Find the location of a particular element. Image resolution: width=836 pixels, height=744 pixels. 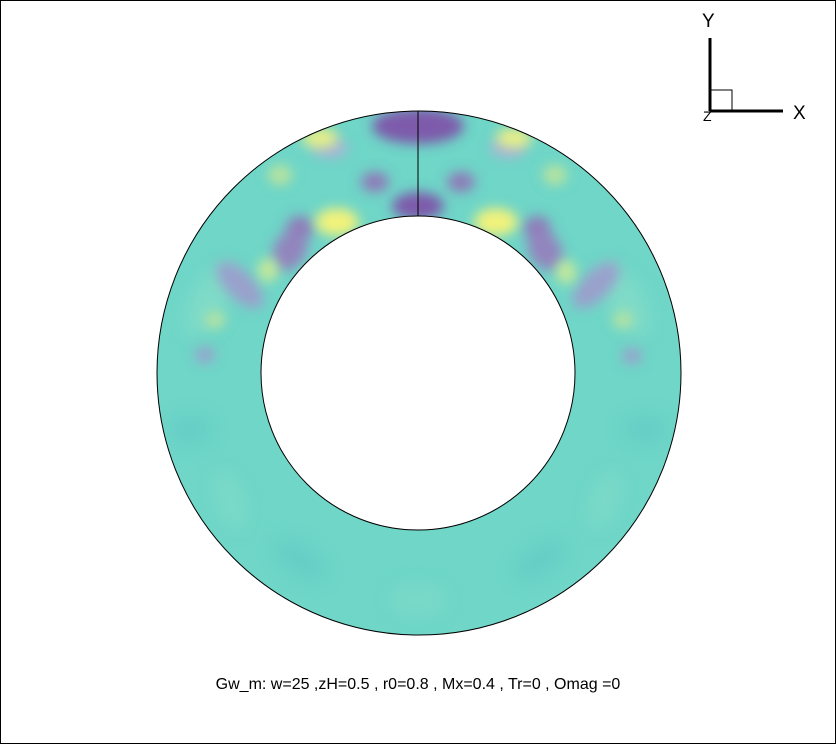

y-axis-label: Y is located at coordinates (708, 21).